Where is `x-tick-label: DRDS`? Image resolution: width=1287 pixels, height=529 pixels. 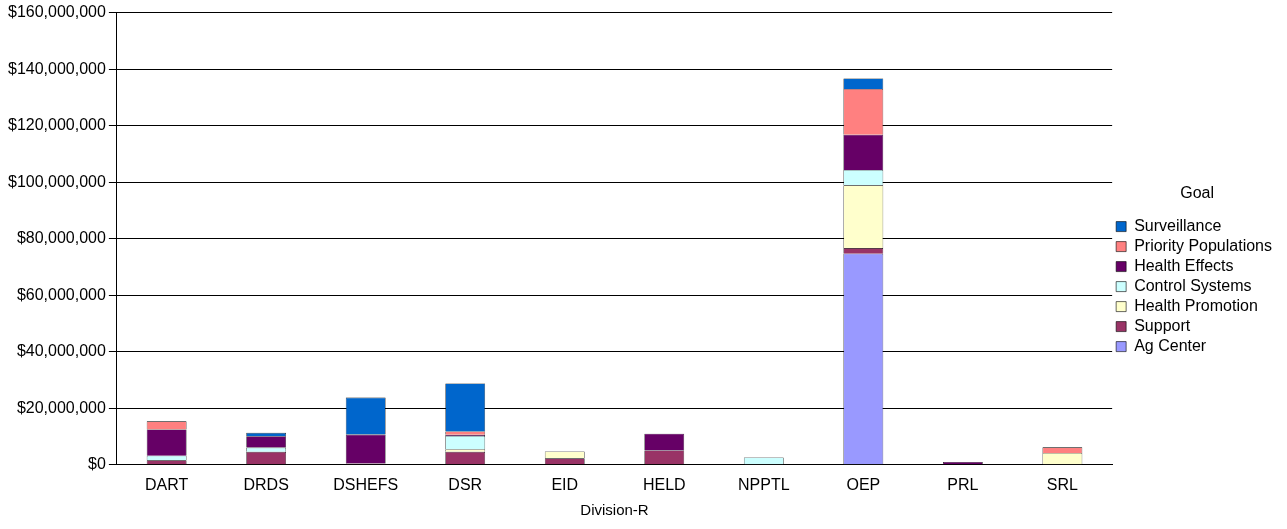 x-tick-label: DRDS is located at coordinates (266, 484).